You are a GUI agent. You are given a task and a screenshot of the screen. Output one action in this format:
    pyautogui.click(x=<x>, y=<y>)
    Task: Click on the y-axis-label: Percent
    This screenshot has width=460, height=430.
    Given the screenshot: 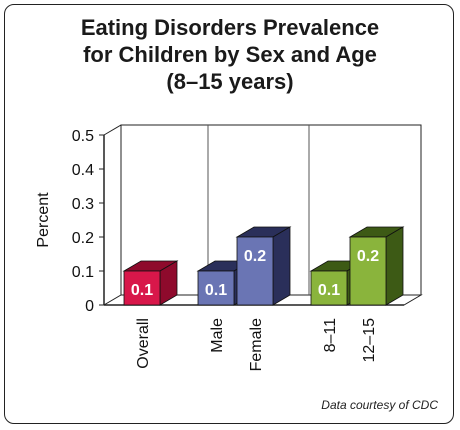 What is the action you would take?
    pyautogui.click(x=43, y=220)
    